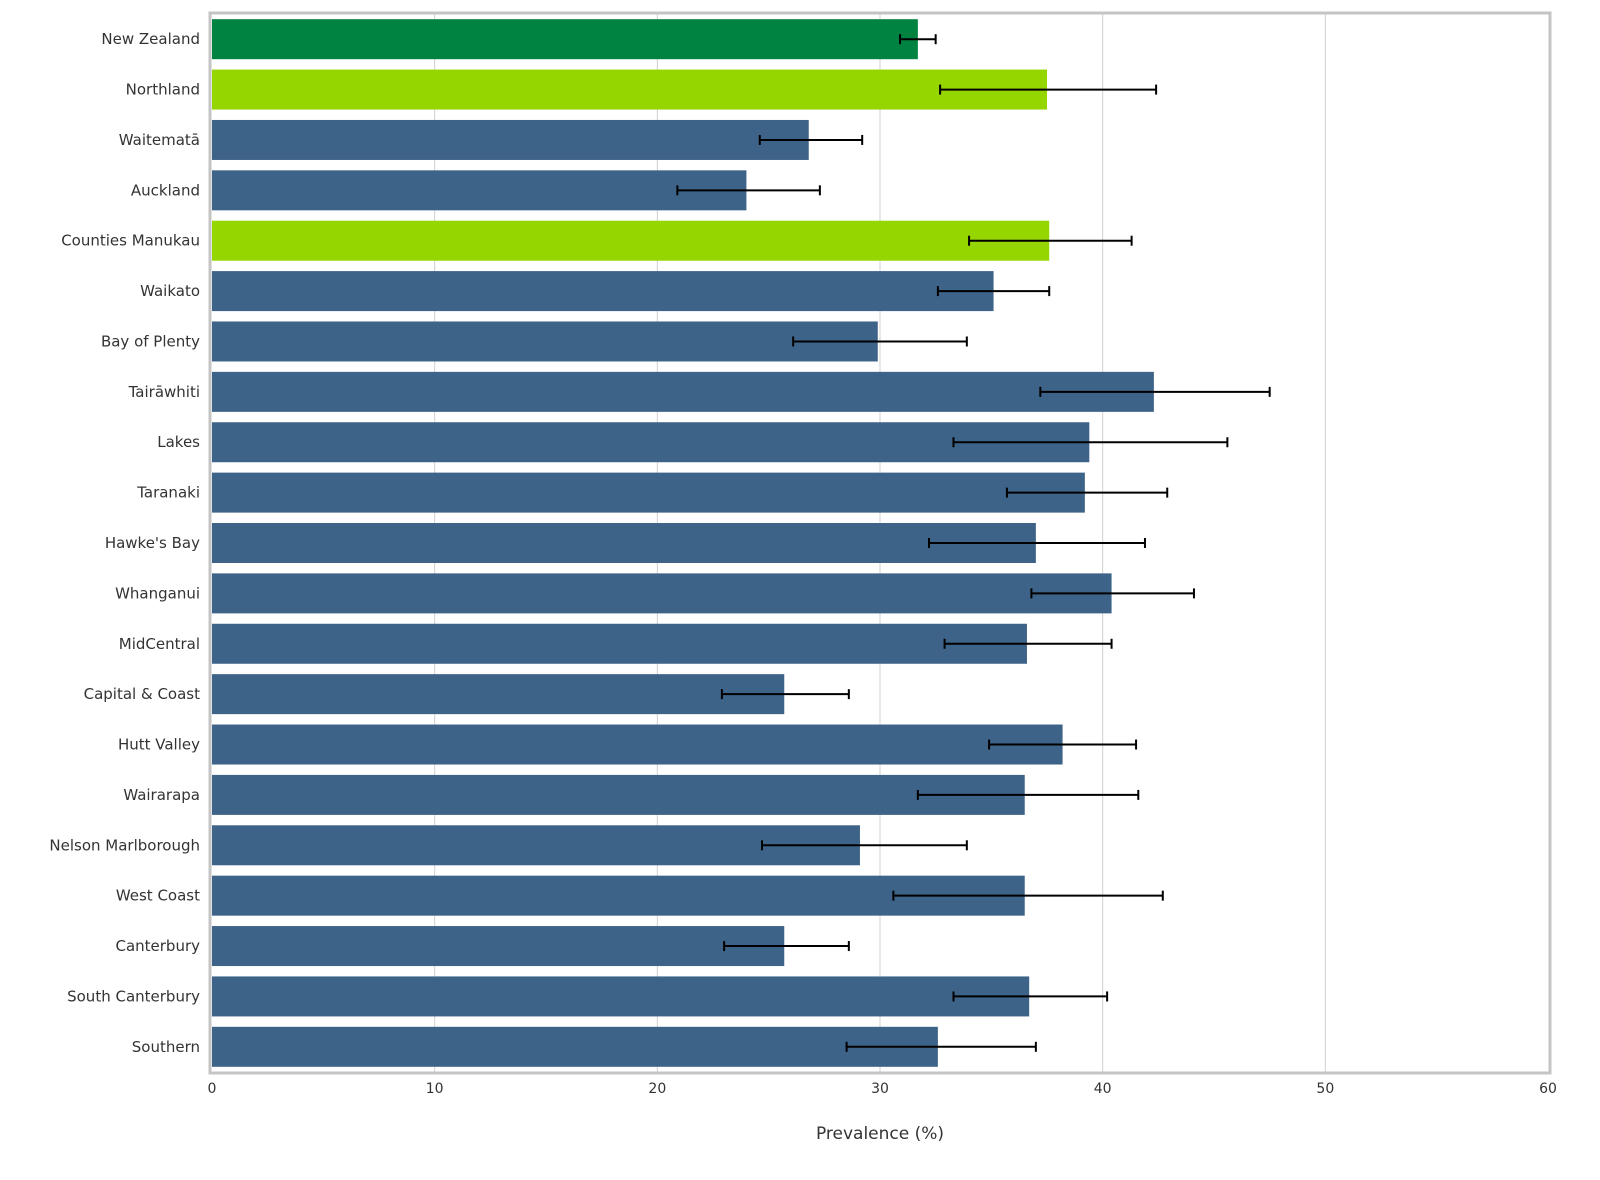 The width and height of the screenshot is (1600, 1180). Describe the element at coordinates (651, 442) in the screenshot. I see `bar-lakes` at that location.